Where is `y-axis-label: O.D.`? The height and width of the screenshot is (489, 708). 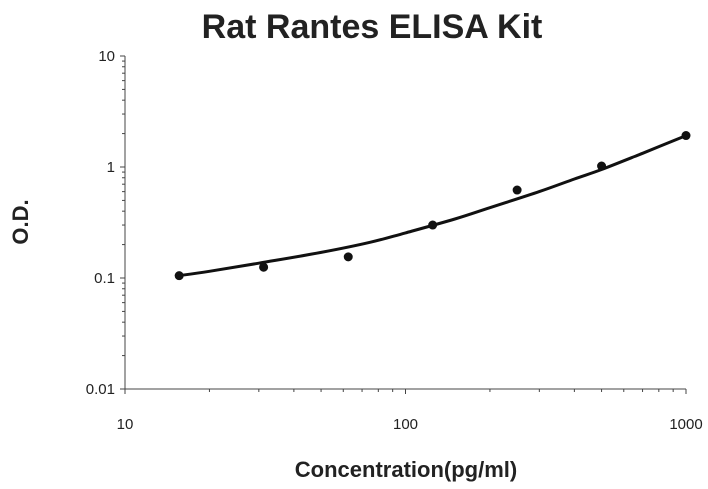 y-axis-label: O.D. is located at coordinates (20, 221).